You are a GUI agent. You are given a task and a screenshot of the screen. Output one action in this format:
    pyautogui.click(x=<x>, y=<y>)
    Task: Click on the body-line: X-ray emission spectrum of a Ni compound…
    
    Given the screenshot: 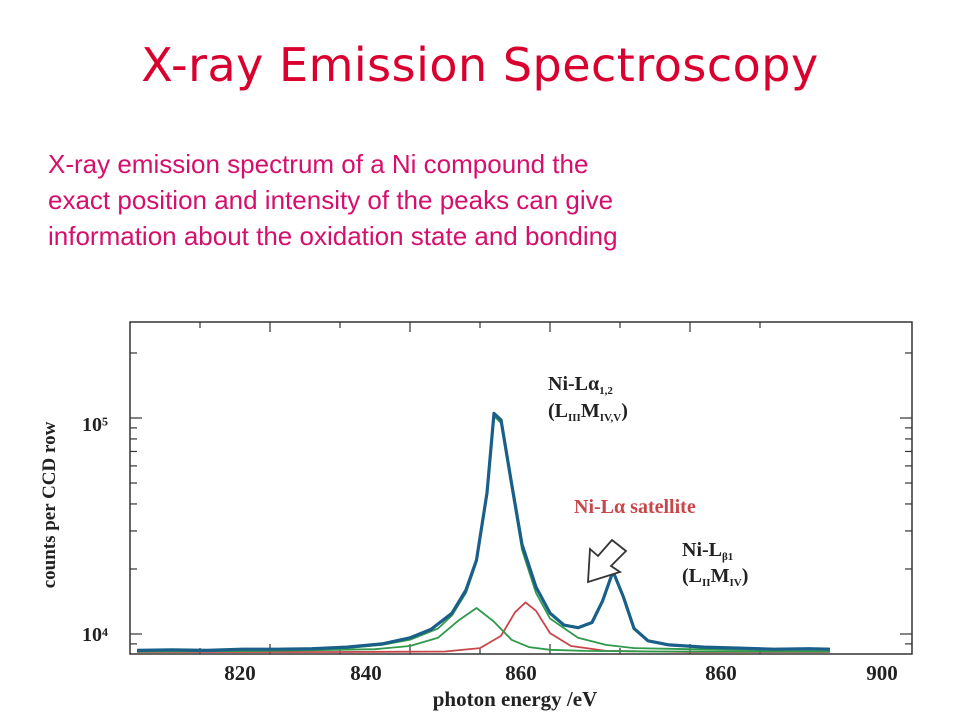 What is the action you would take?
    pyautogui.click(x=318, y=164)
    